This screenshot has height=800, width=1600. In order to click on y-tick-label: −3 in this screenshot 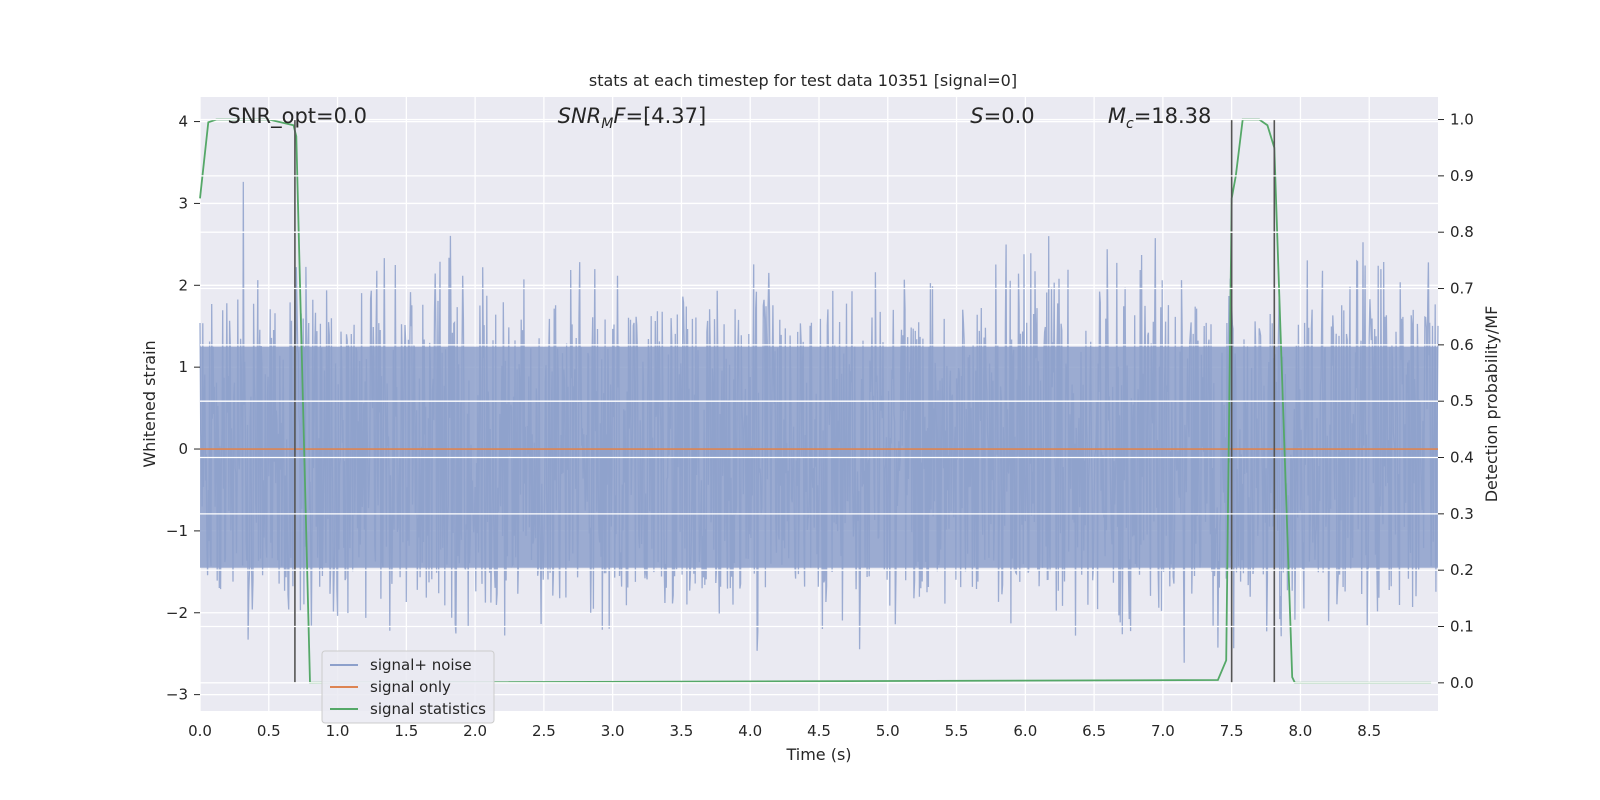, I will do `click(177, 695)`.